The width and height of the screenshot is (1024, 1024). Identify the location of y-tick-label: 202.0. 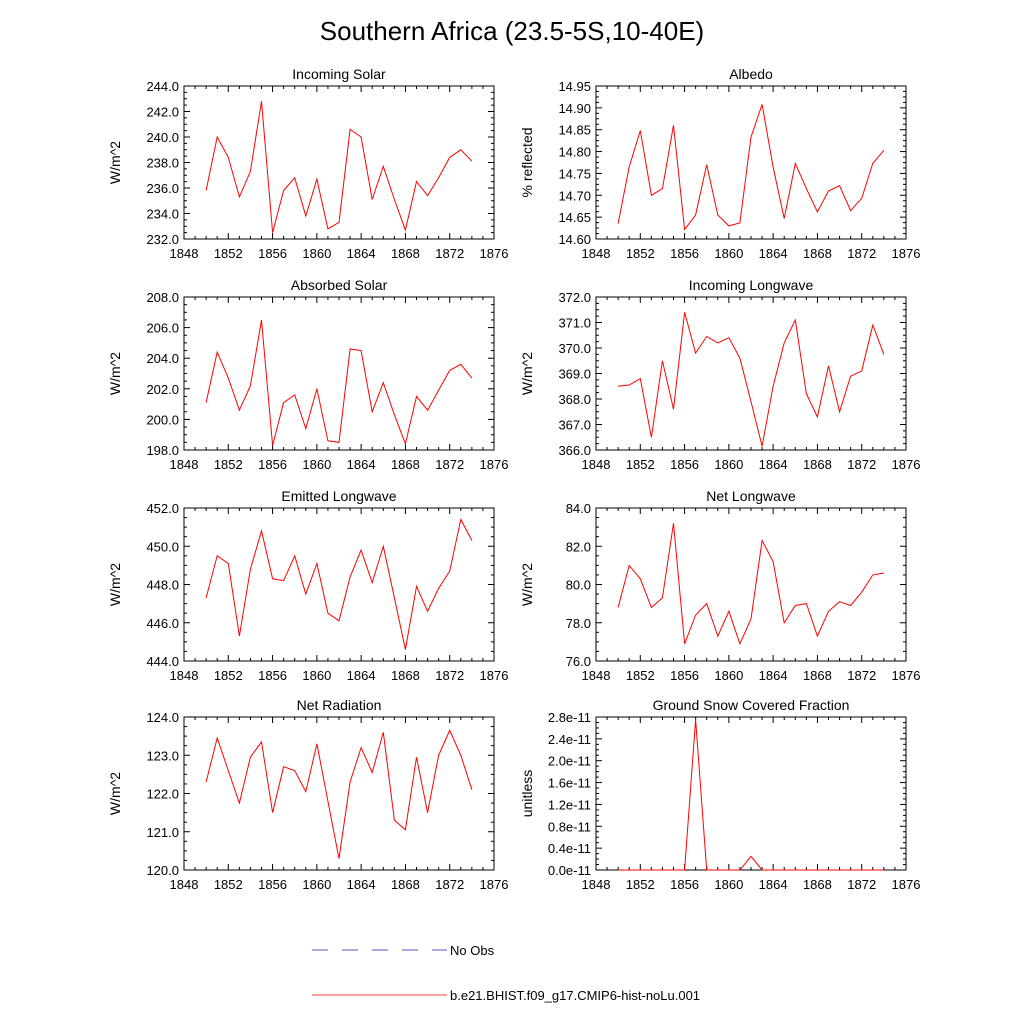
(162, 389).